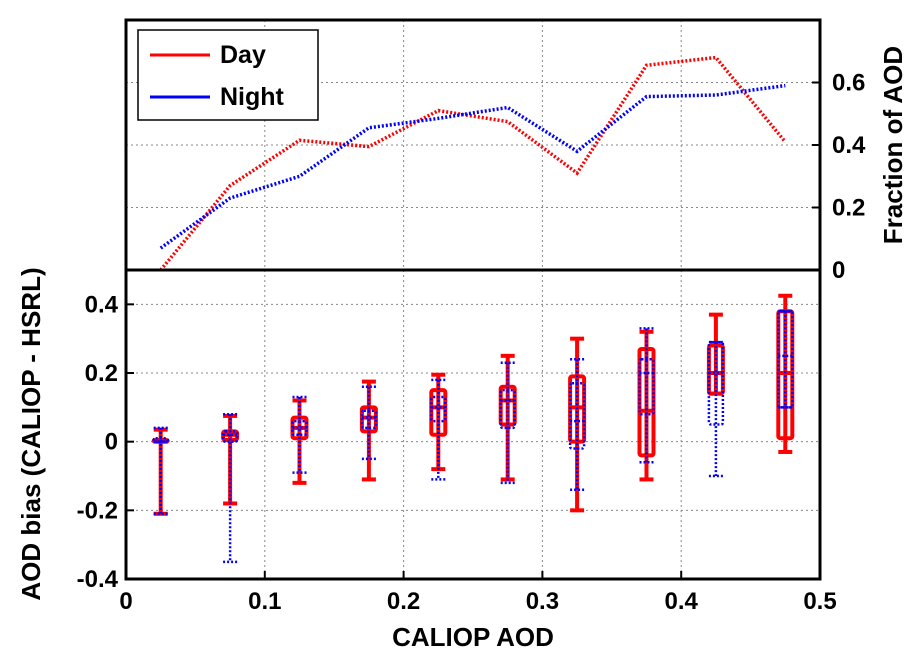  I want to click on bottom-y-axis-label: AOD bias (CALIOP - HSRL), so click(31, 433).